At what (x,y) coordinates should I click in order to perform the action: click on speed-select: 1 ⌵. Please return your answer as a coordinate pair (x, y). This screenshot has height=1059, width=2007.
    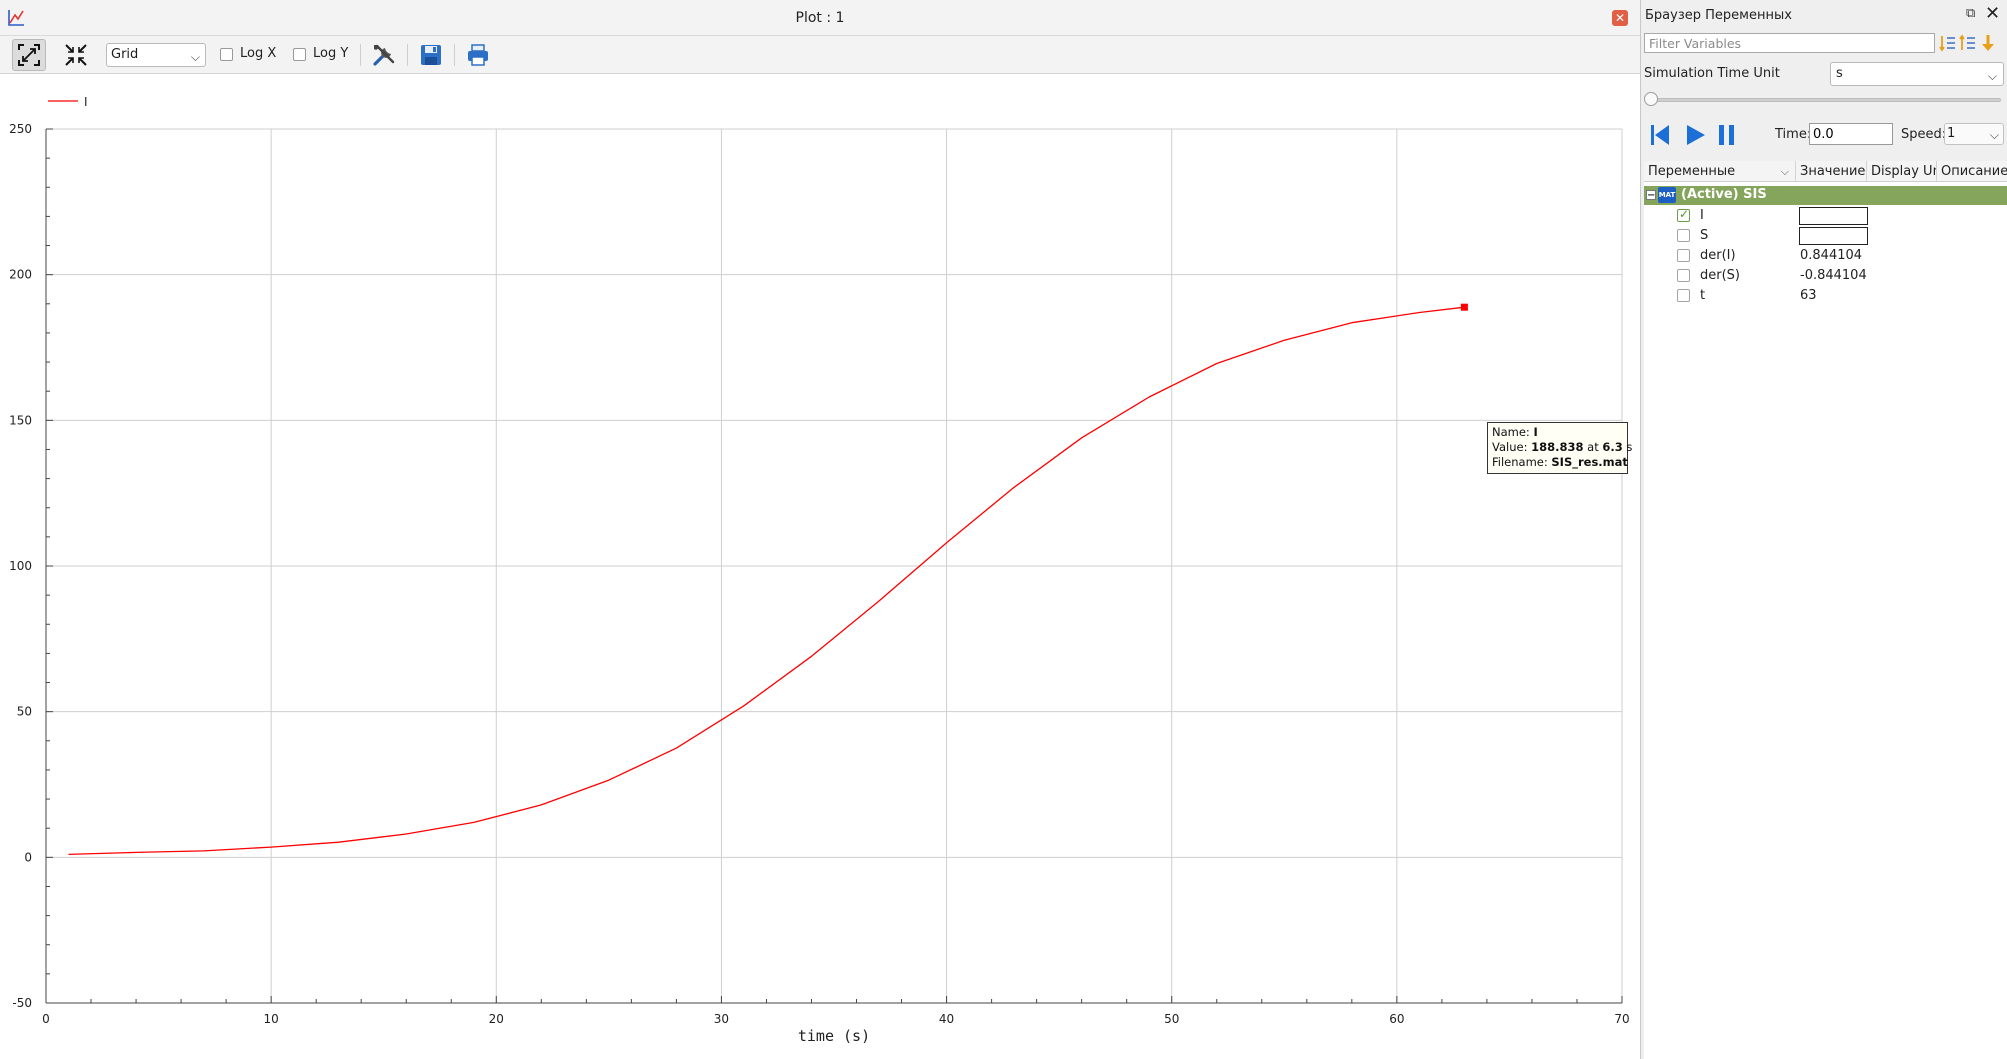
    Looking at the image, I should click on (1974, 134).